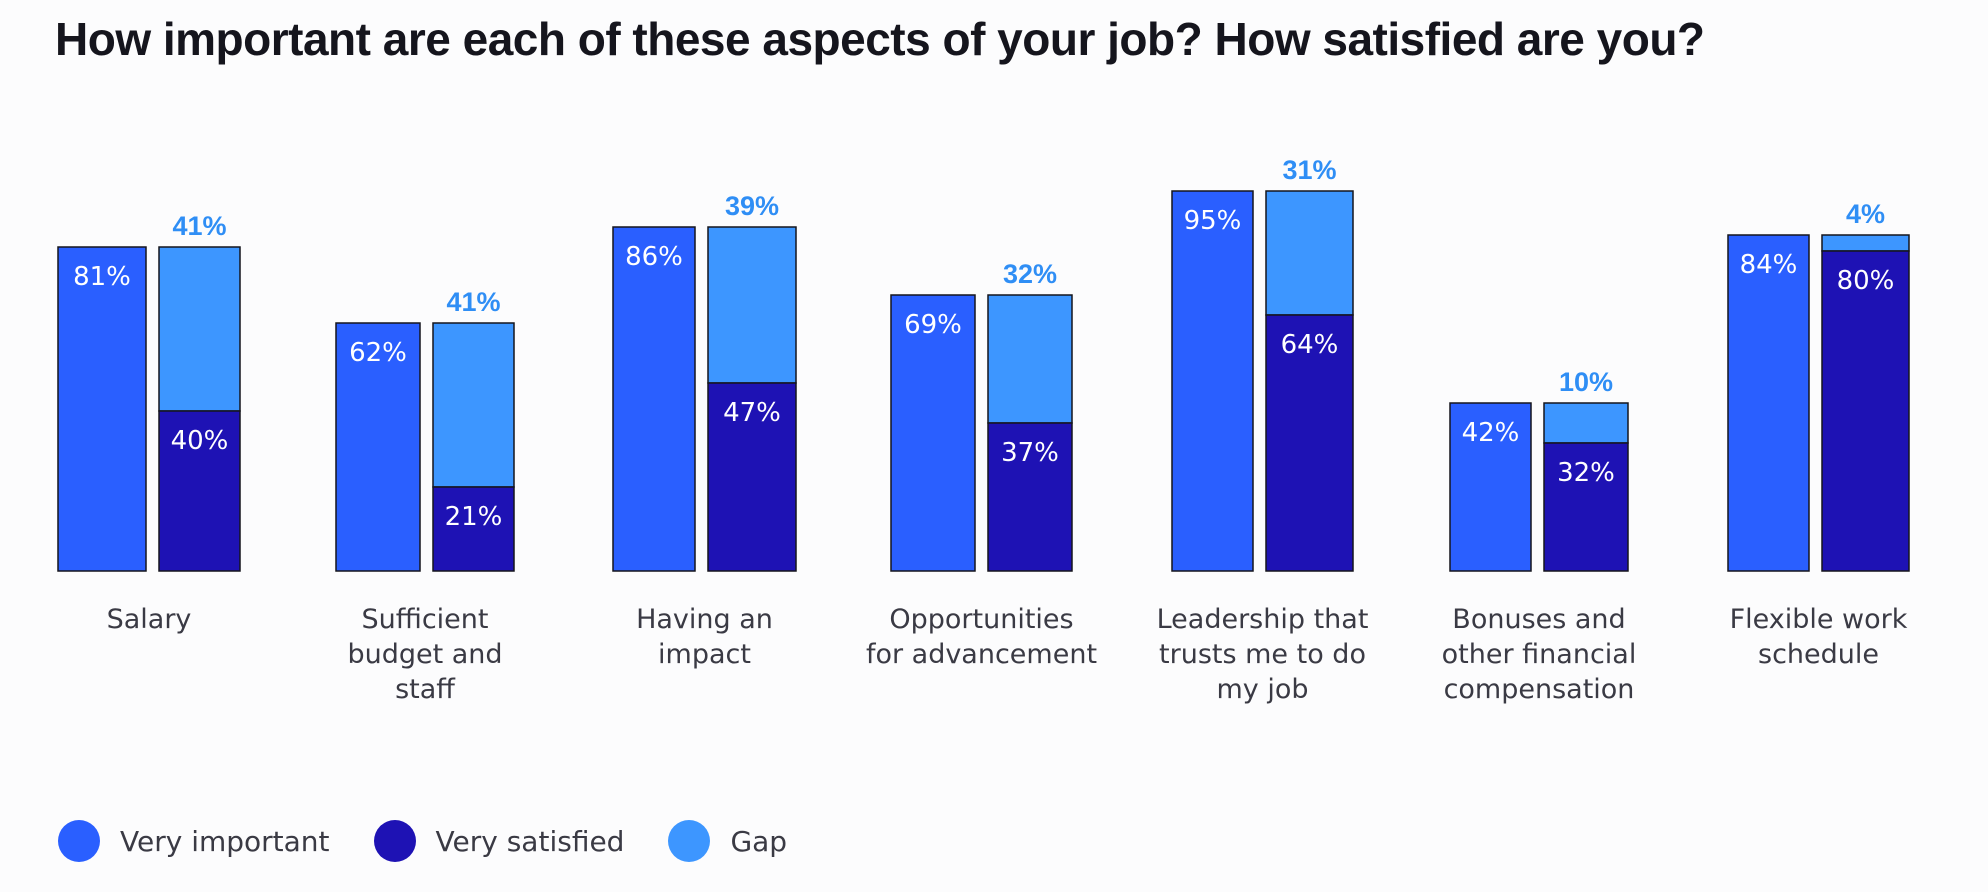 Image resolution: width=1988 pixels, height=892 pixels. Describe the element at coordinates (1818, 434) in the screenshot. I see `bar-group-7: 84% 80% 4% Flexible work schedule` at that location.